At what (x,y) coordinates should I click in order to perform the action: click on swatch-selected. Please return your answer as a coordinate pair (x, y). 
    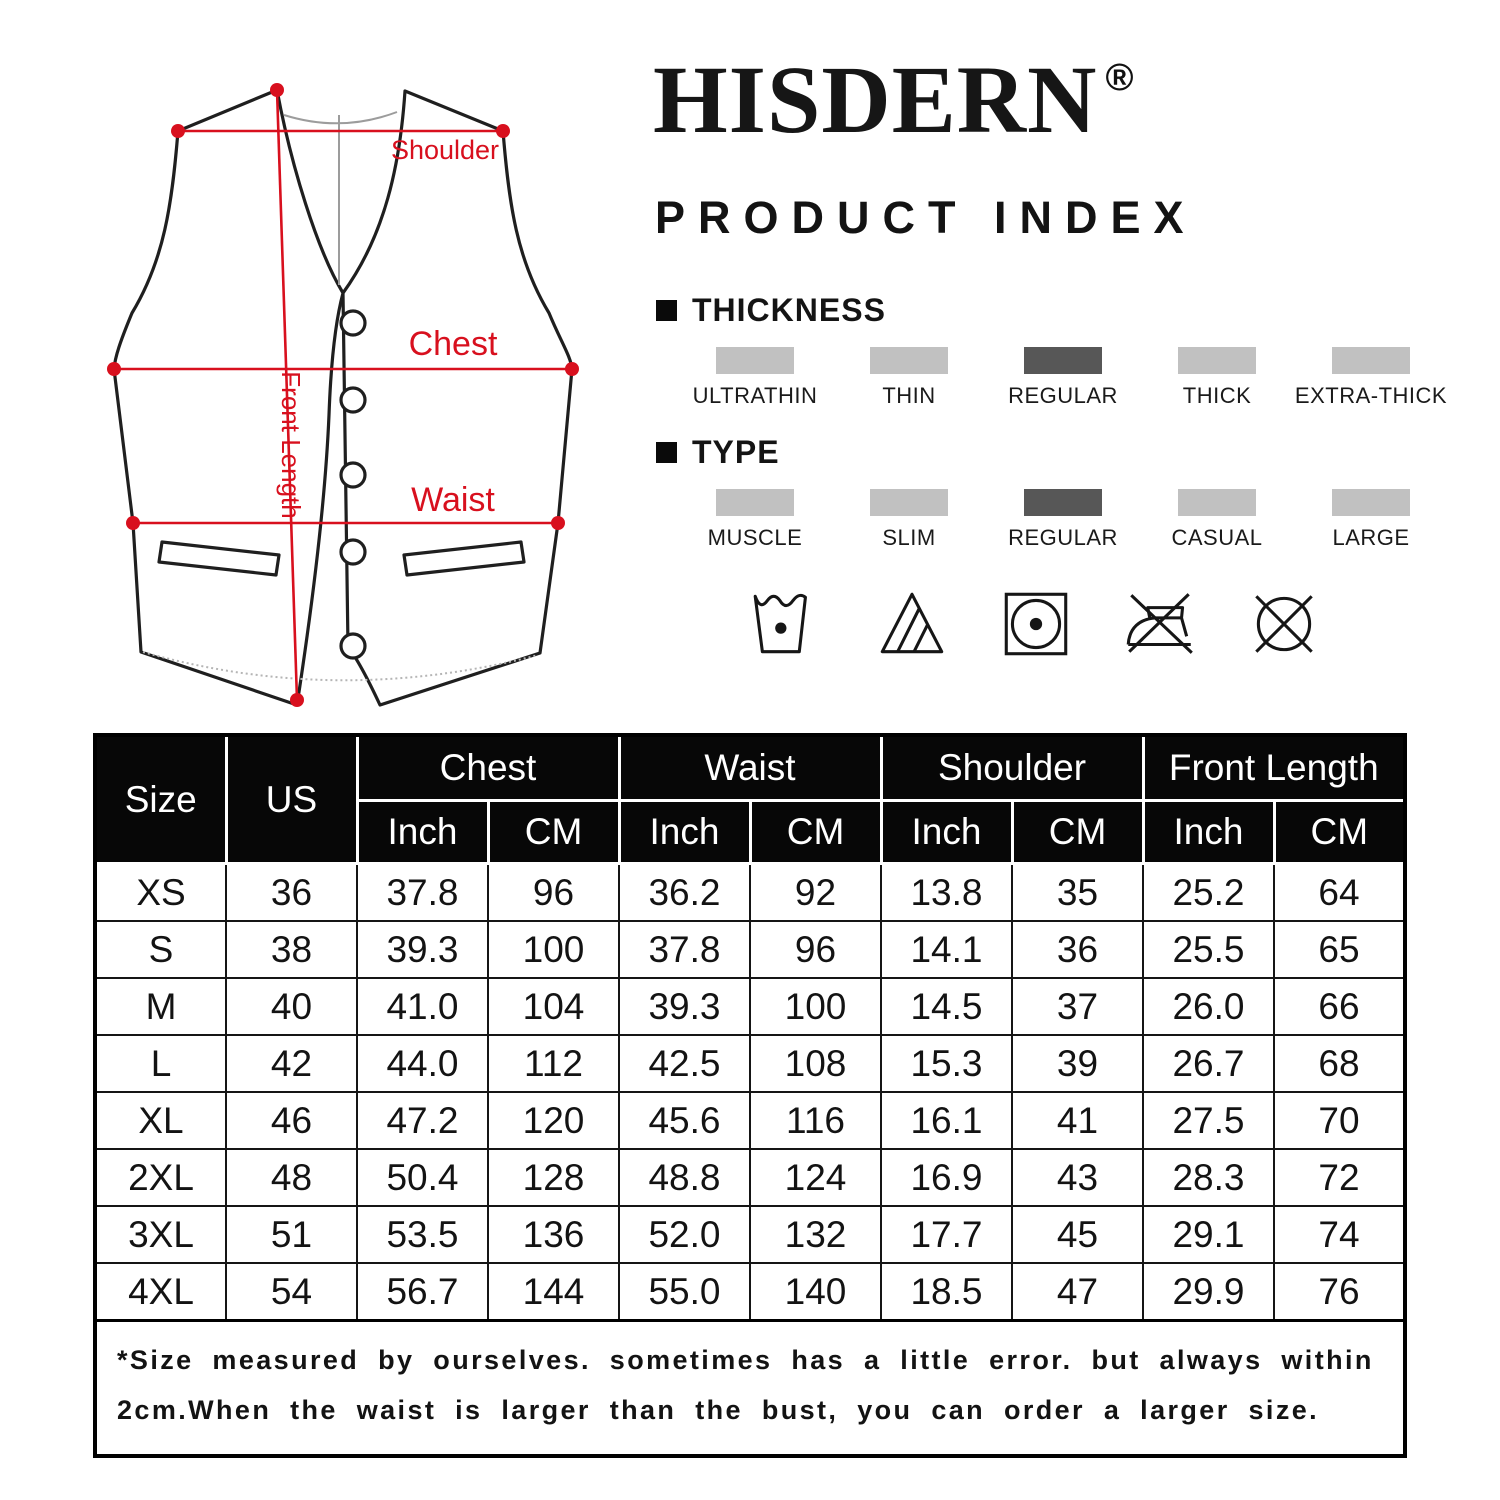
    Looking at the image, I should click on (1063, 360).